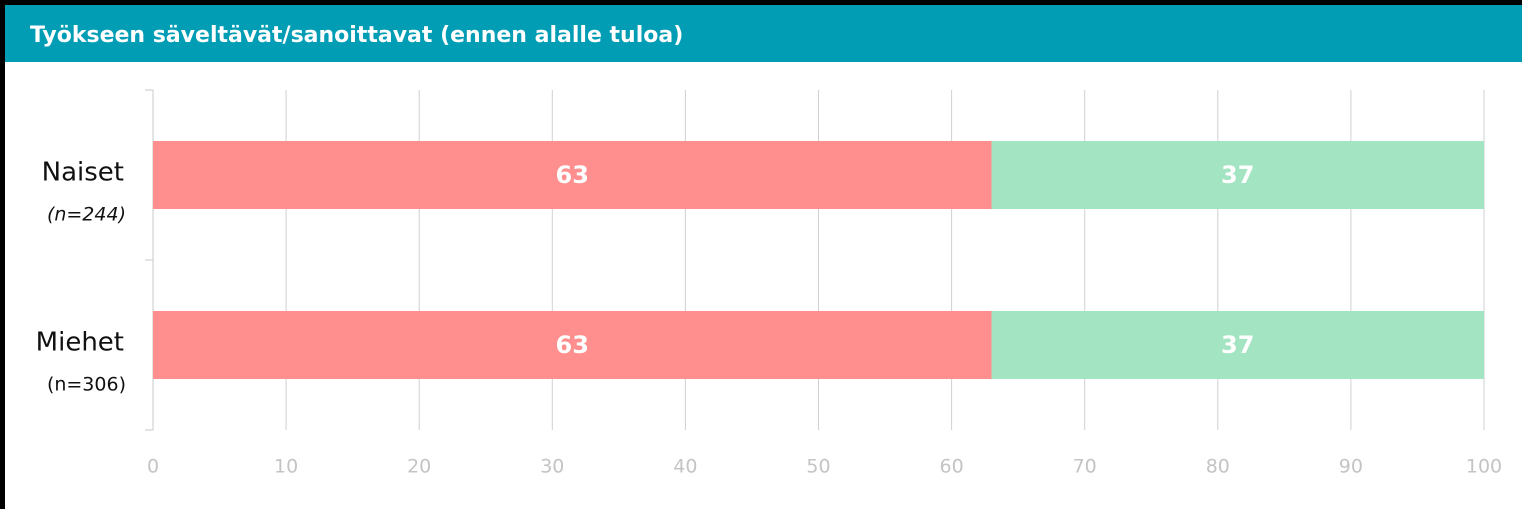 This screenshot has width=1522, height=509. What do you see at coordinates (763, 33) in the screenshot?
I see `title-bar` at bounding box center [763, 33].